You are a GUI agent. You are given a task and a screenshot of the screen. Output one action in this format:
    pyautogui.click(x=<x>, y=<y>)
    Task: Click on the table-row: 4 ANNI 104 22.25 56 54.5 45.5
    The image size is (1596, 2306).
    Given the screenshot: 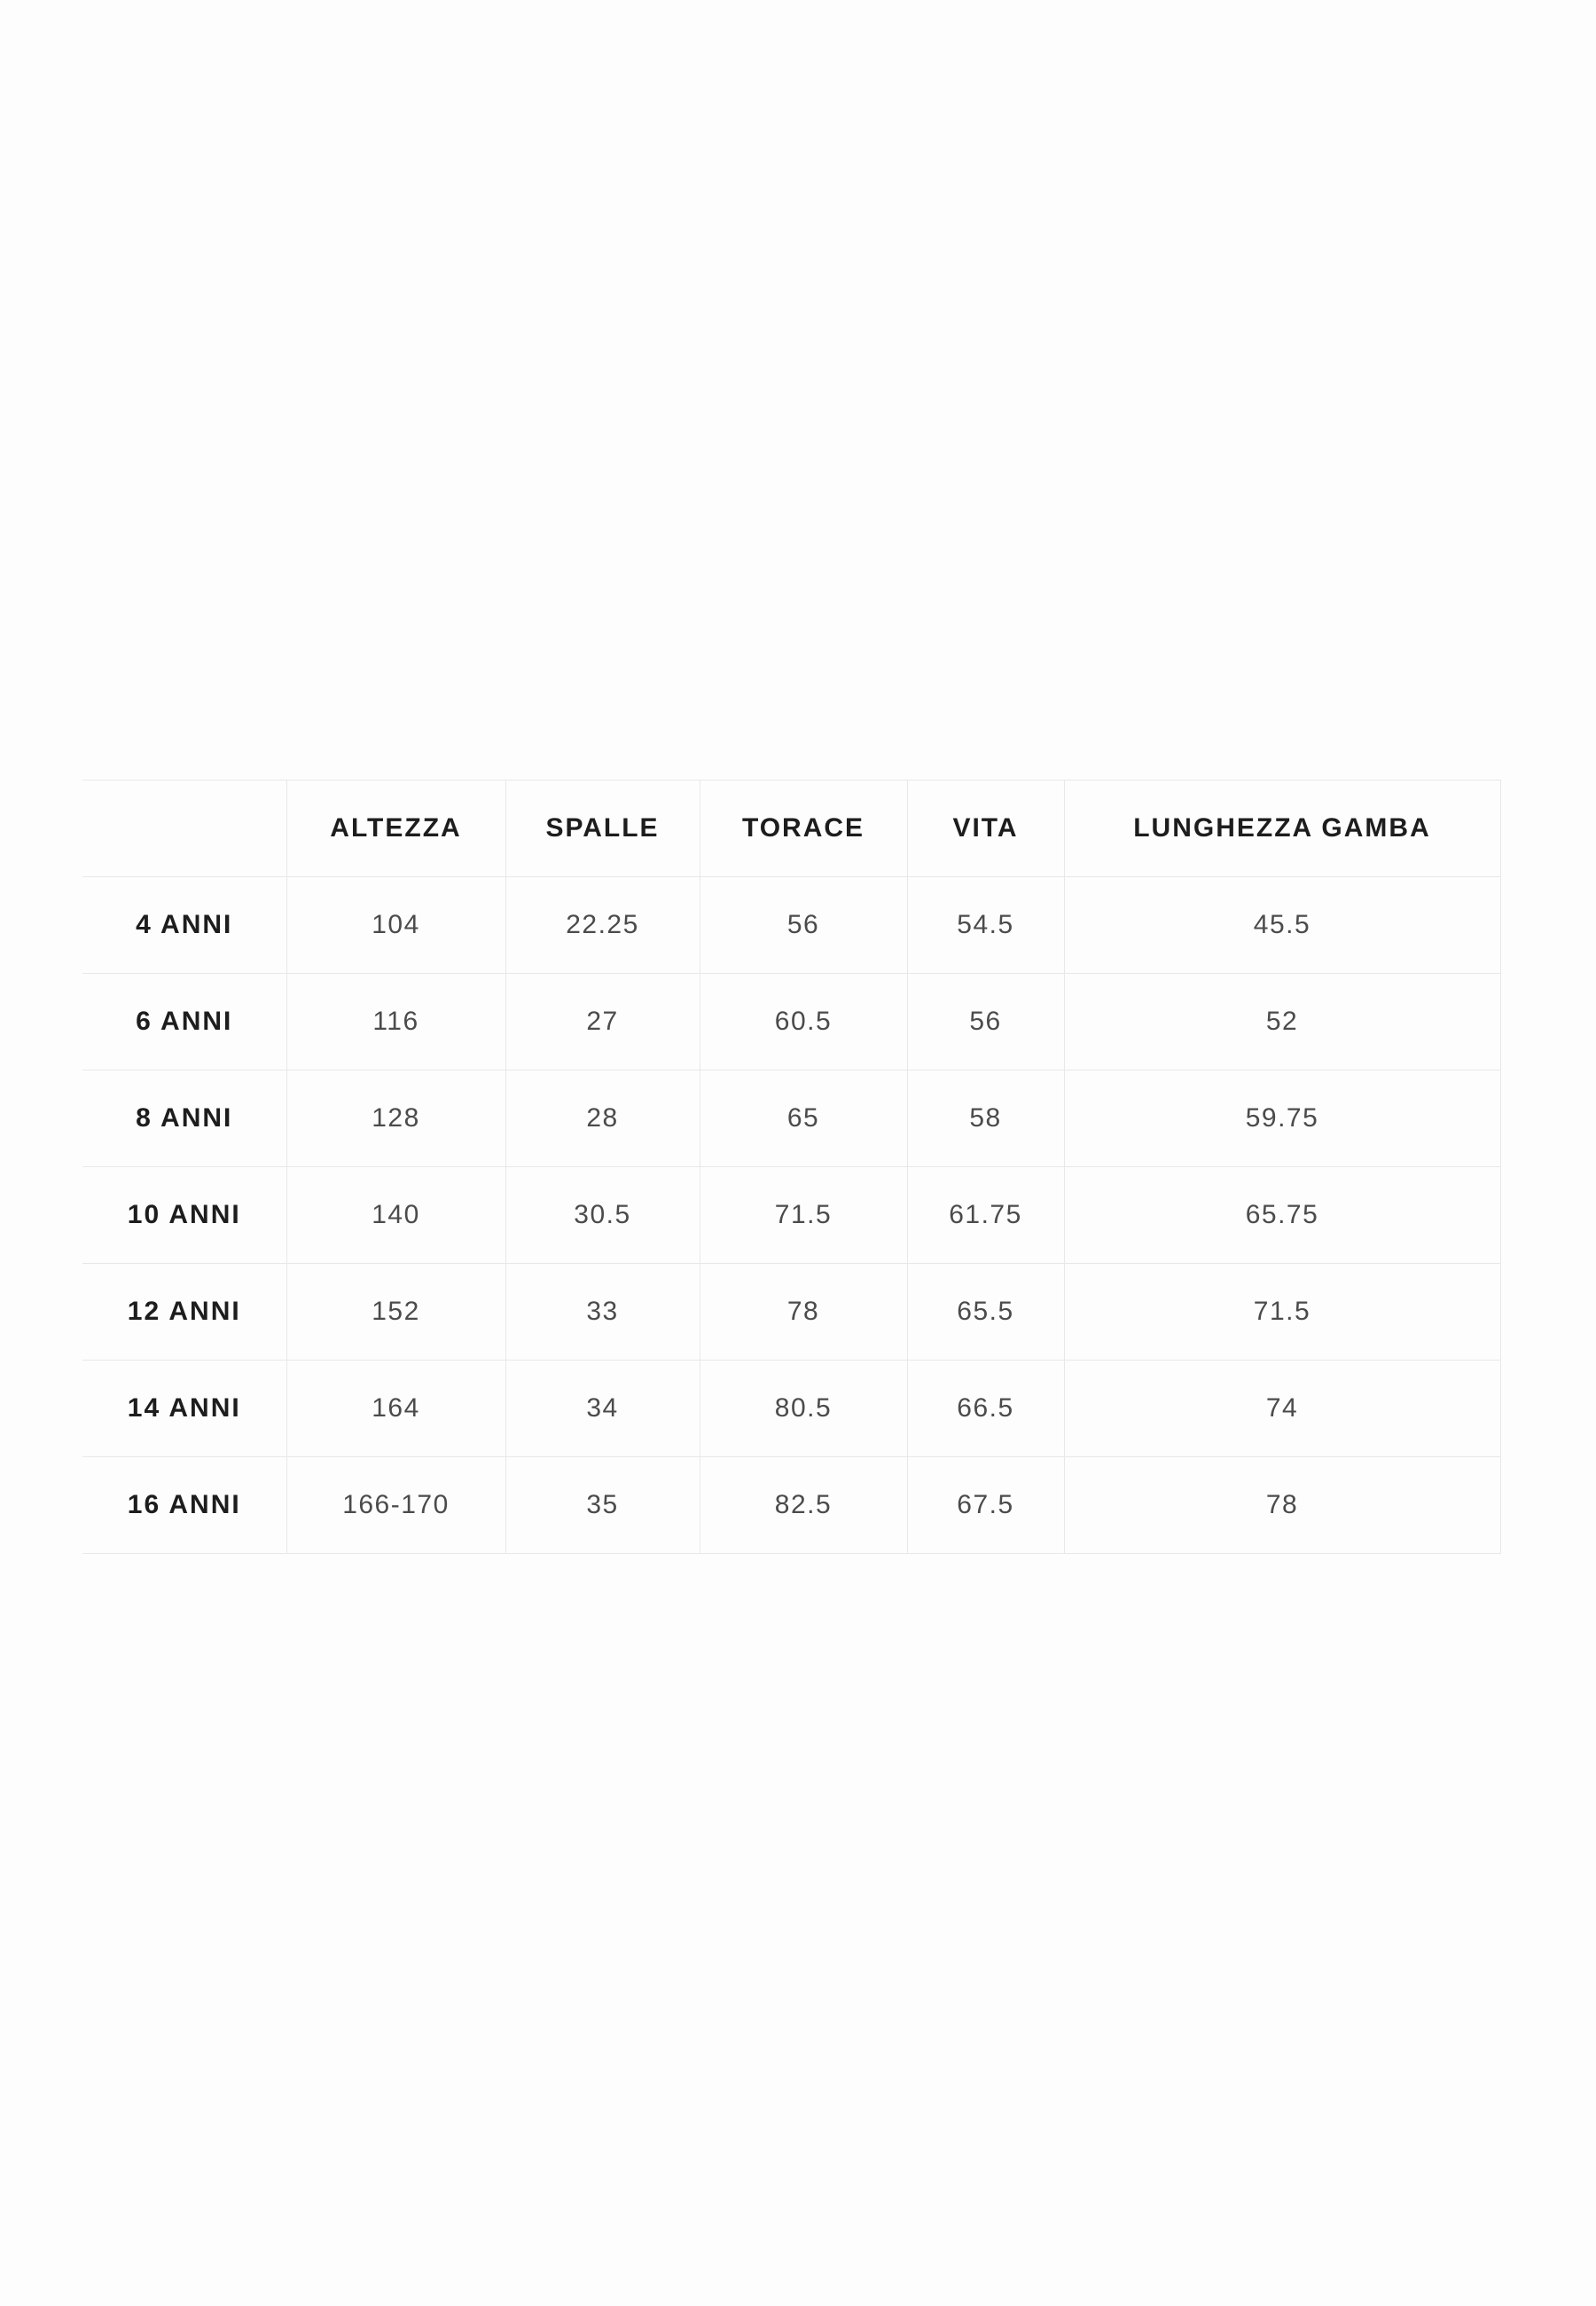 What is the action you would take?
    pyautogui.click(x=792, y=925)
    